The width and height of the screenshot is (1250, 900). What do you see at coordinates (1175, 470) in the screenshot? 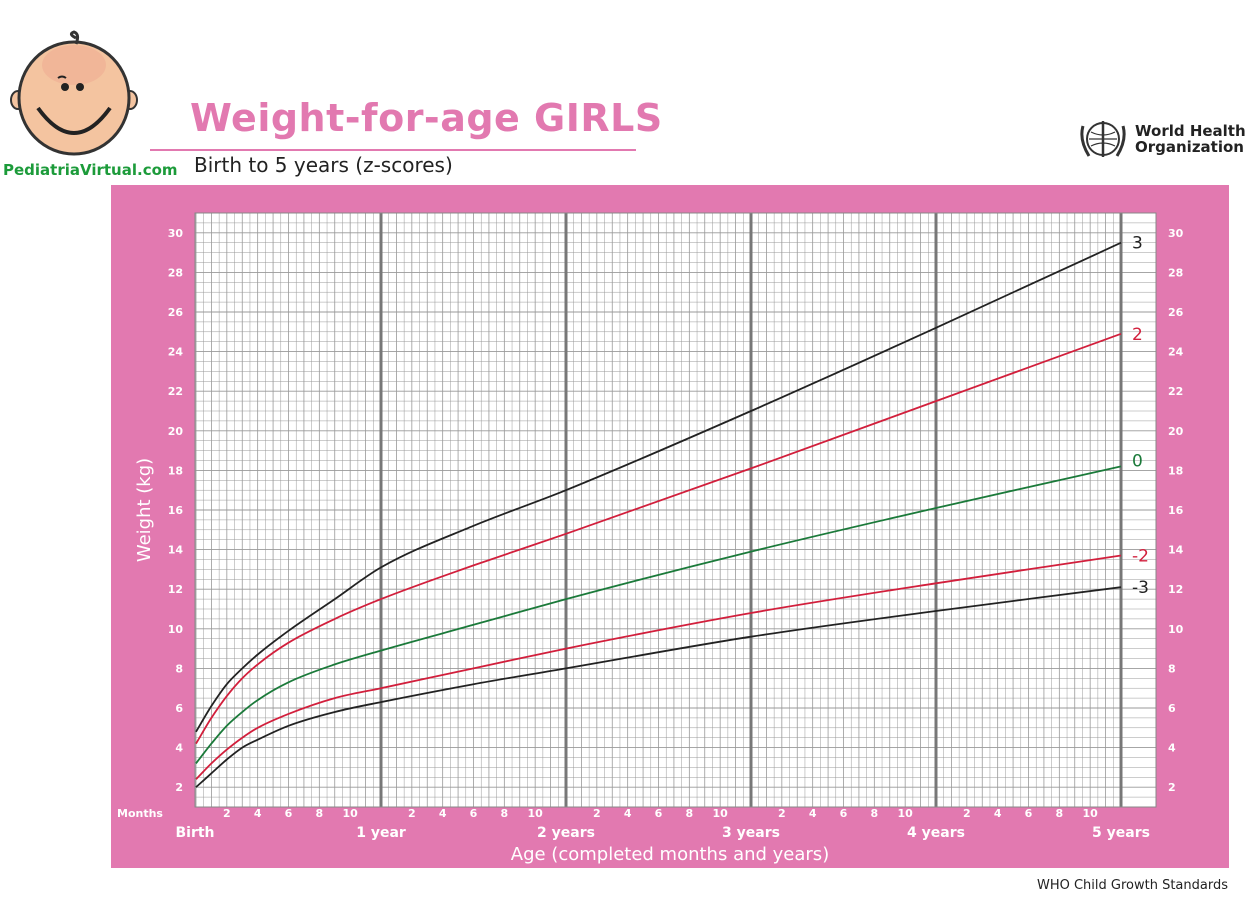
I see `y-tick-label-right: 18` at bounding box center [1175, 470].